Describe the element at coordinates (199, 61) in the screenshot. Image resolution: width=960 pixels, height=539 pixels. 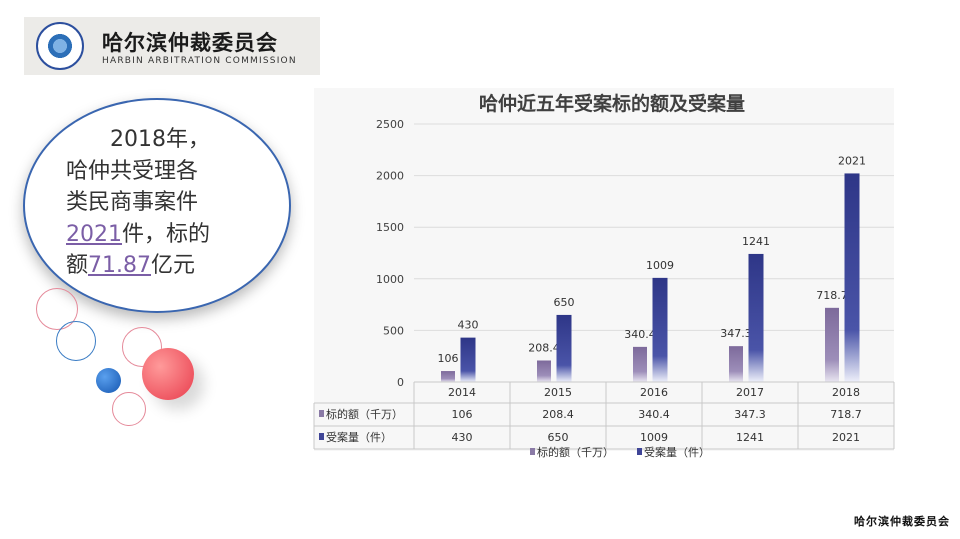
I see `logo-name-en: HARBIN ARBITRATION COMMISSION` at that location.